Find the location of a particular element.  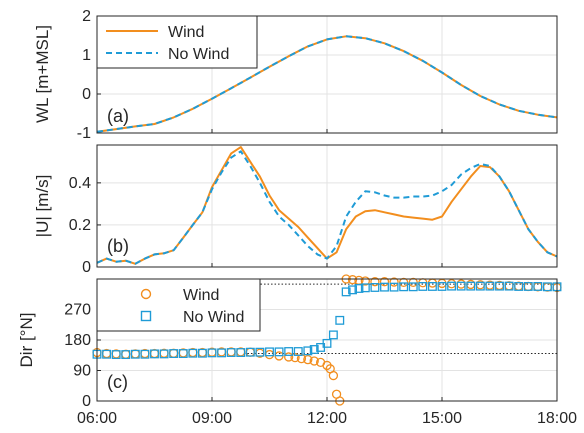

panel-b-ylabel: |U| [m/s] is located at coordinates (42, 206).